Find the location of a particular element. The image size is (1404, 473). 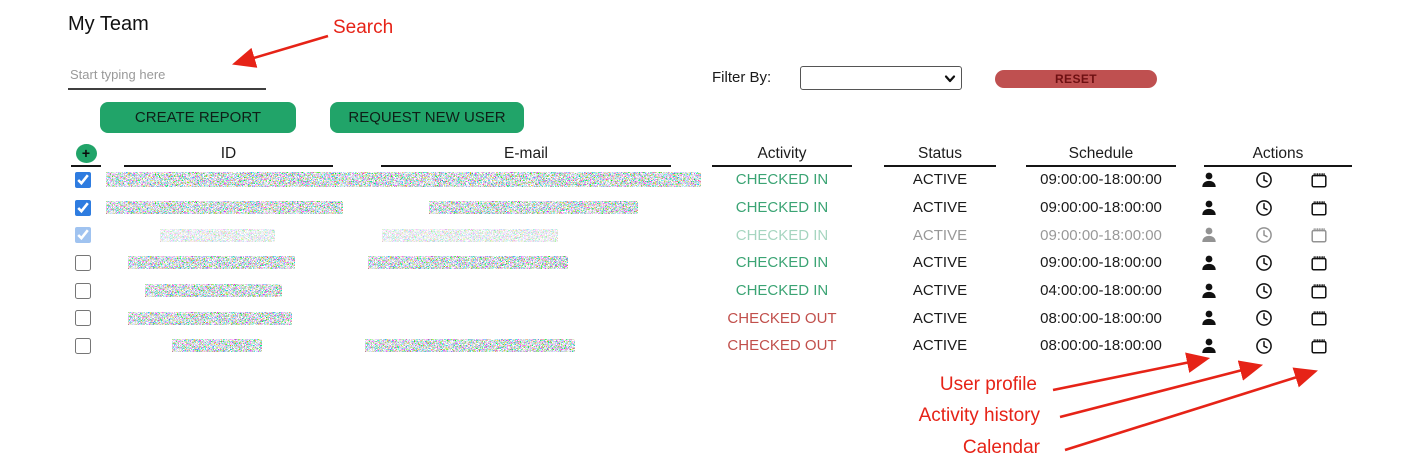

request-new-user-button: REQUEST NEW USER is located at coordinates (427, 117).